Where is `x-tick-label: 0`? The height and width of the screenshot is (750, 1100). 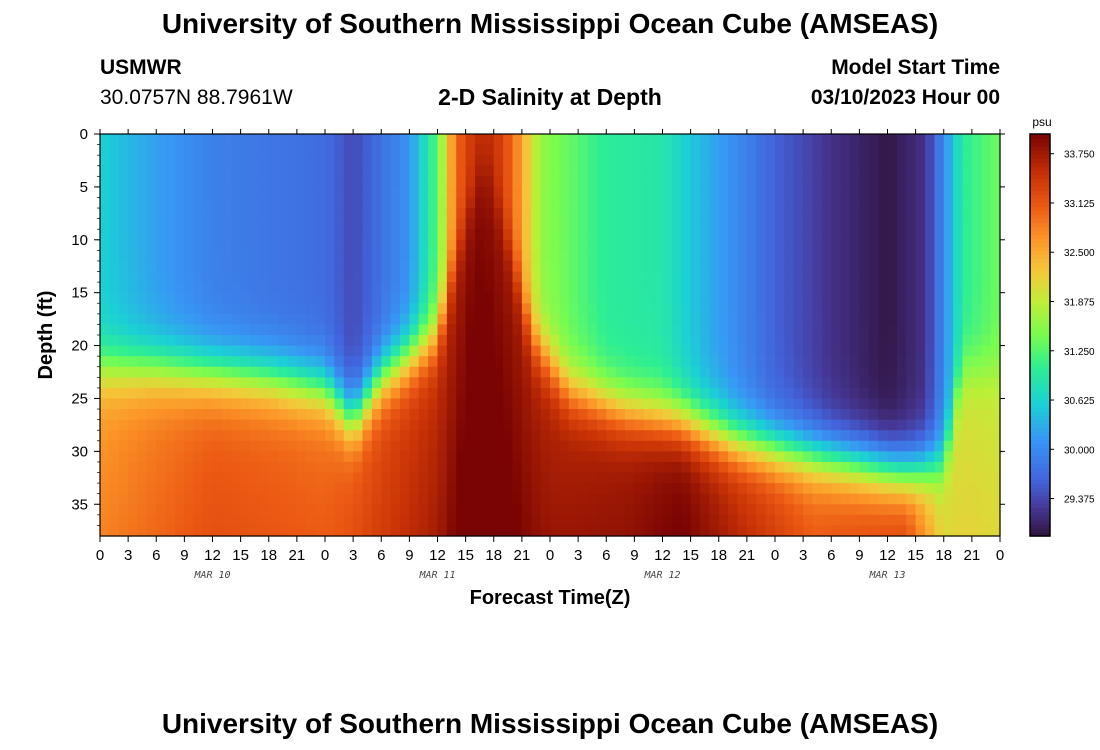 x-tick-label: 0 is located at coordinates (550, 555).